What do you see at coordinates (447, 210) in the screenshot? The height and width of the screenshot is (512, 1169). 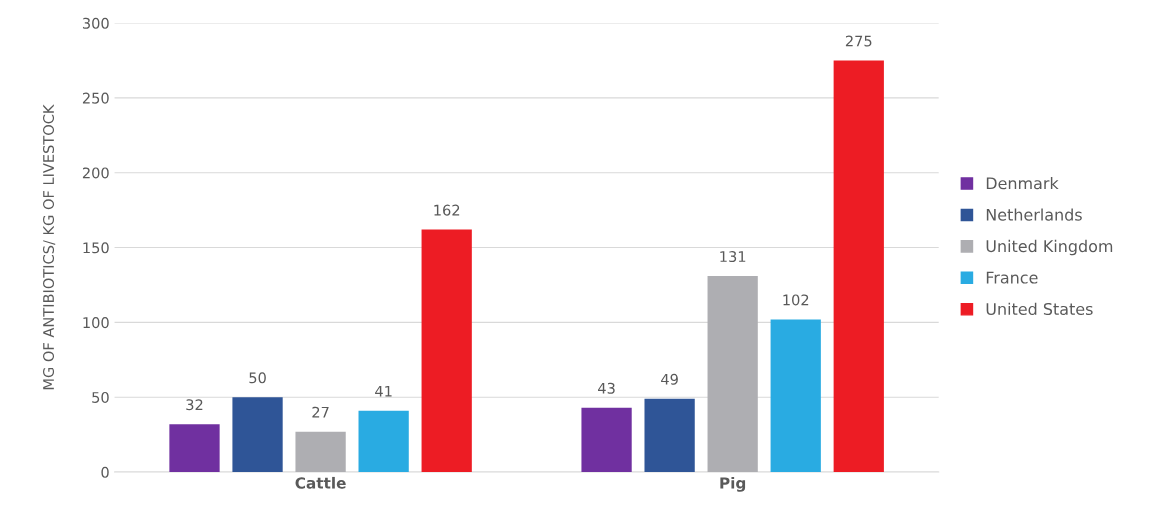 I see `data-label: 162` at bounding box center [447, 210].